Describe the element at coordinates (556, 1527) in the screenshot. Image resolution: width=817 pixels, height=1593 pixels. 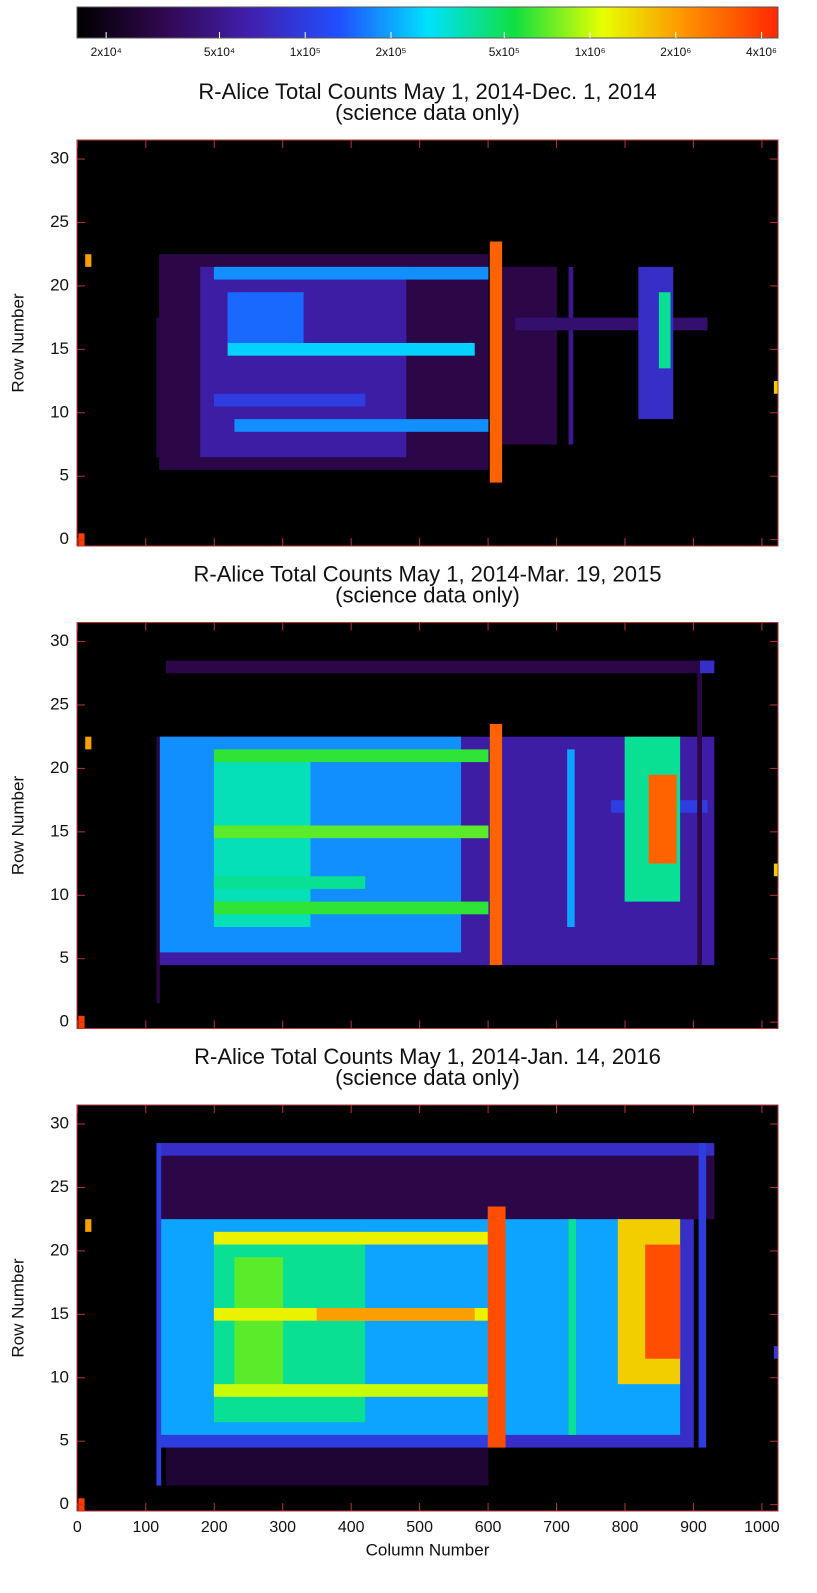
I see `x-tick-label: 700` at that location.